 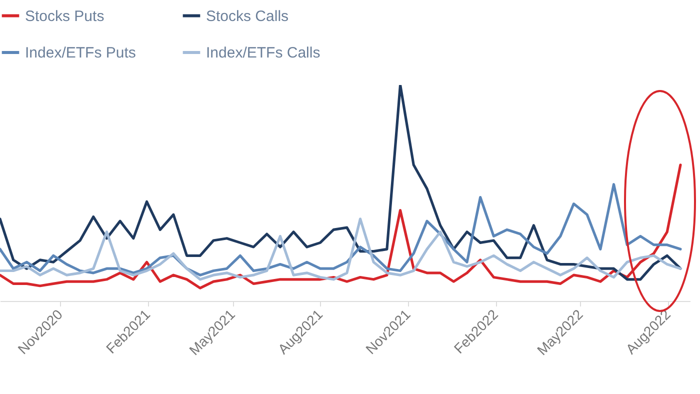 I want to click on legend-label: Stocks Puts, so click(x=64, y=16).